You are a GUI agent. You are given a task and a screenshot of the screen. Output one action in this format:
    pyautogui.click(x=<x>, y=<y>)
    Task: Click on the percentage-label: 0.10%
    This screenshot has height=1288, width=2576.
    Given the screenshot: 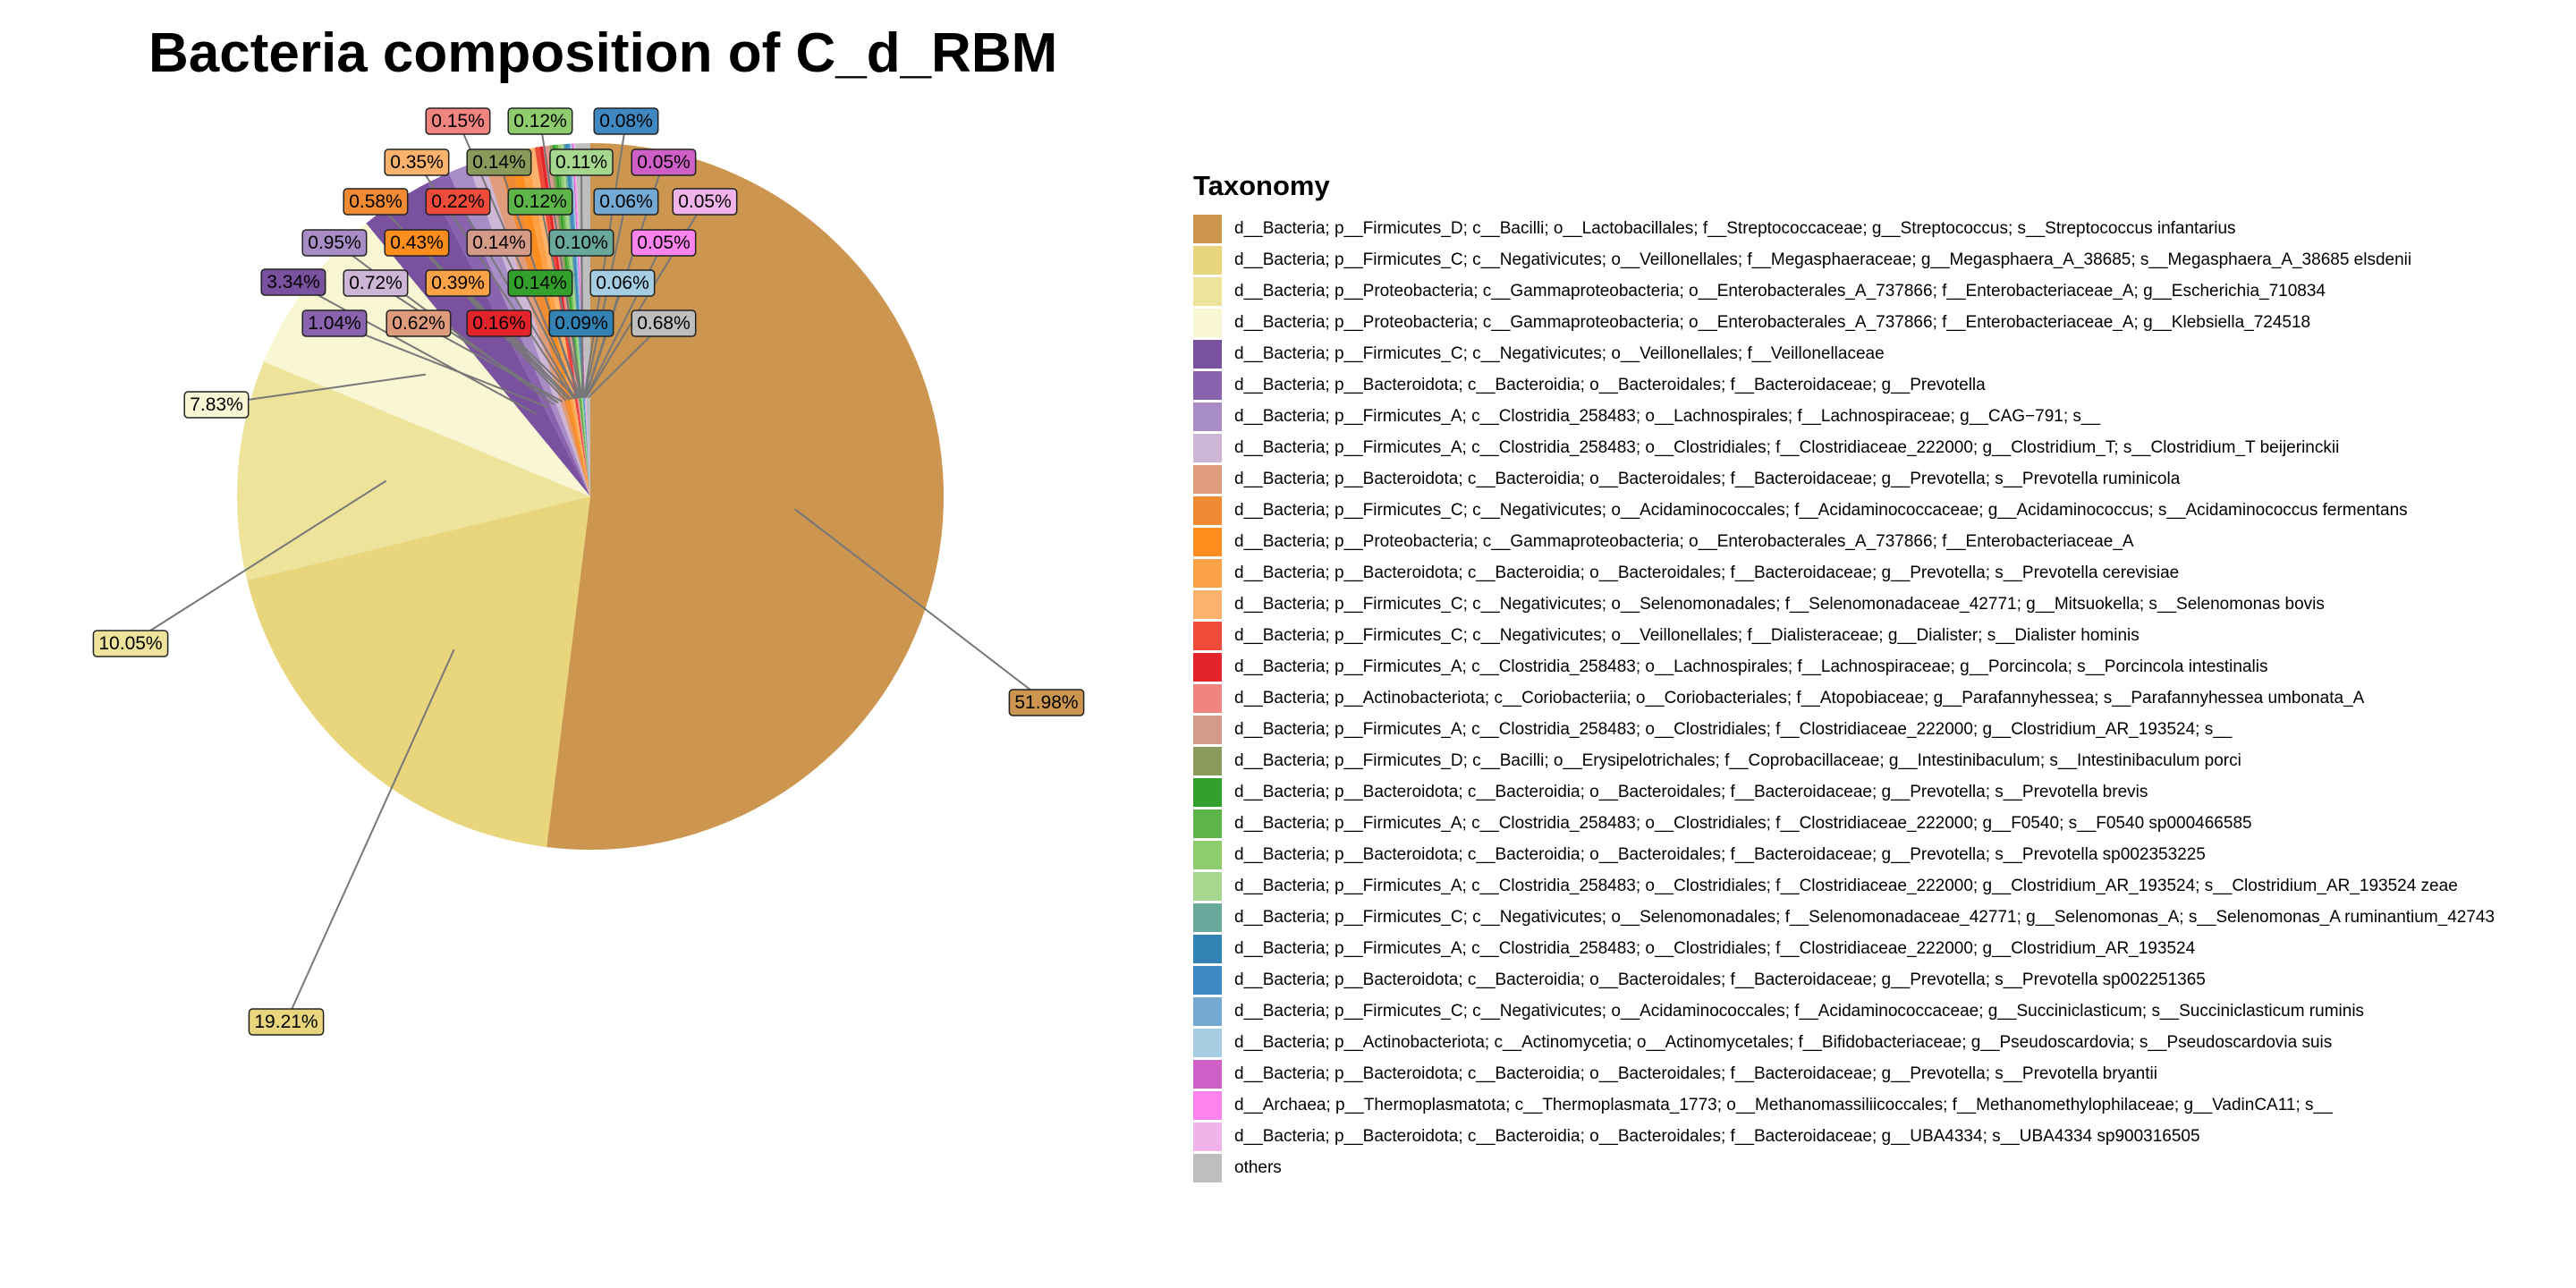 What is the action you would take?
    pyautogui.click(x=581, y=243)
    